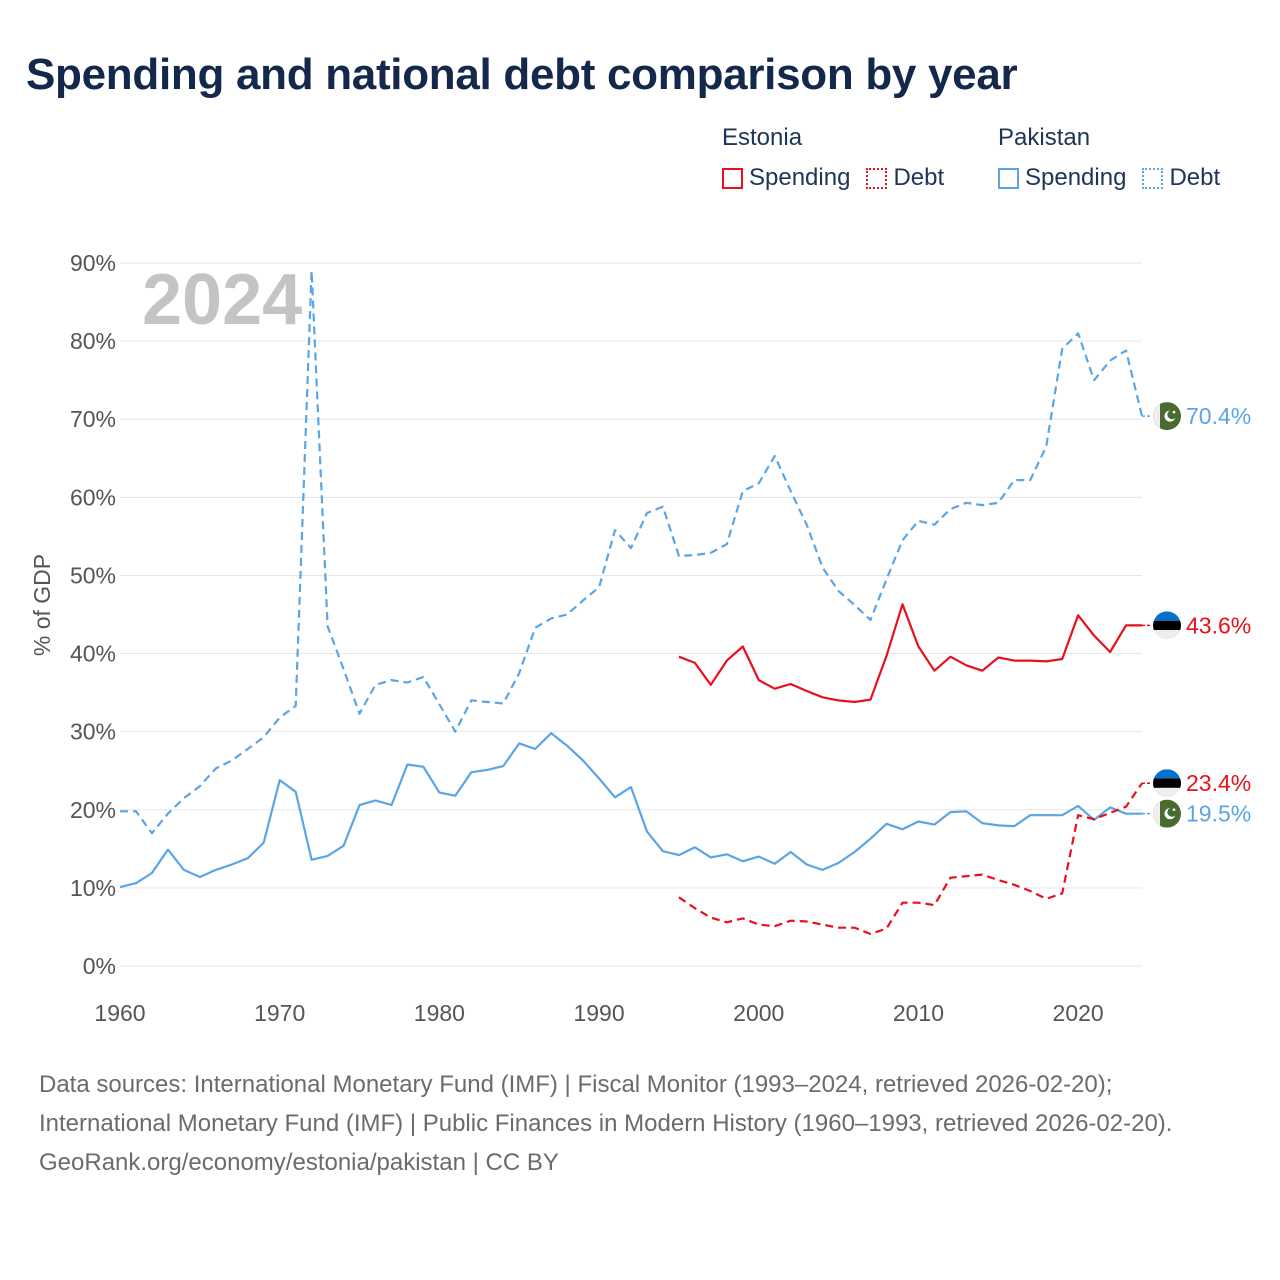 This screenshot has width=1280, height=1280. Describe the element at coordinates (1078, 1013) in the screenshot. I see `x-tick-label: 2020` at that location.